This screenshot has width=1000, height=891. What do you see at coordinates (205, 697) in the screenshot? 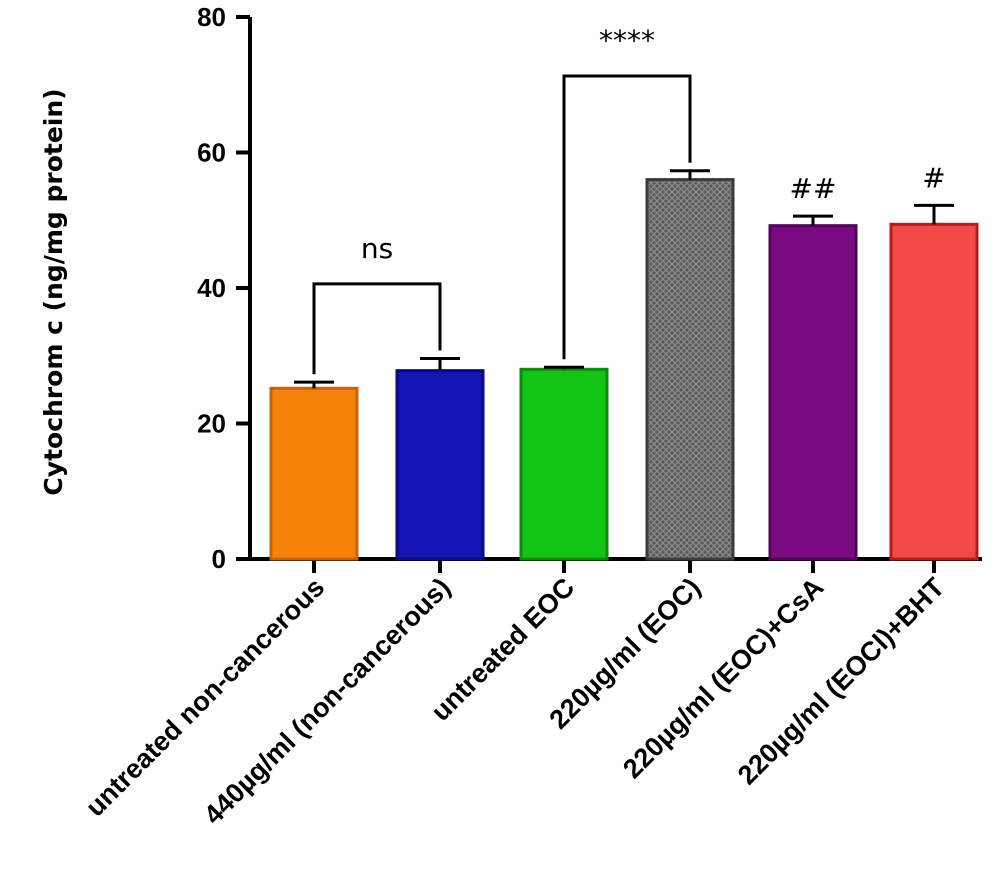
I see `x-tick-label: untreated non-cancerous` at bounding box center [205, 697].